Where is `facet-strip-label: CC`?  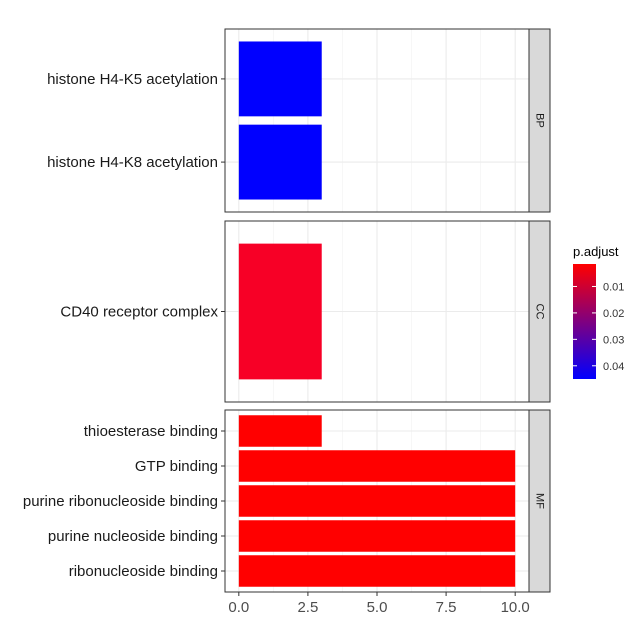
facet-strip-label: CC is located at coordinates (540, 312).